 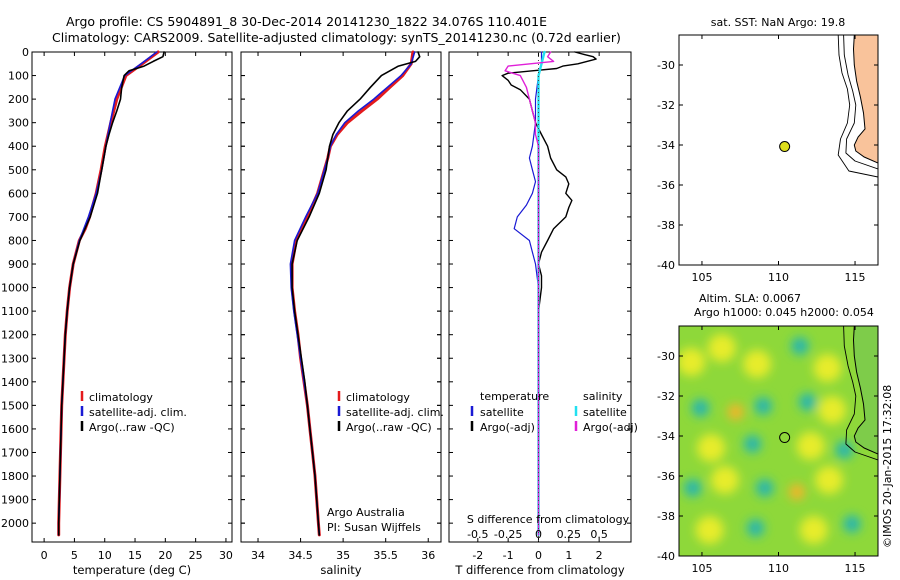 What do you see at coordinates (15, 382) in the screenshot?
I see `depth-tick-label: 1400` at bounding box center [15, 382].